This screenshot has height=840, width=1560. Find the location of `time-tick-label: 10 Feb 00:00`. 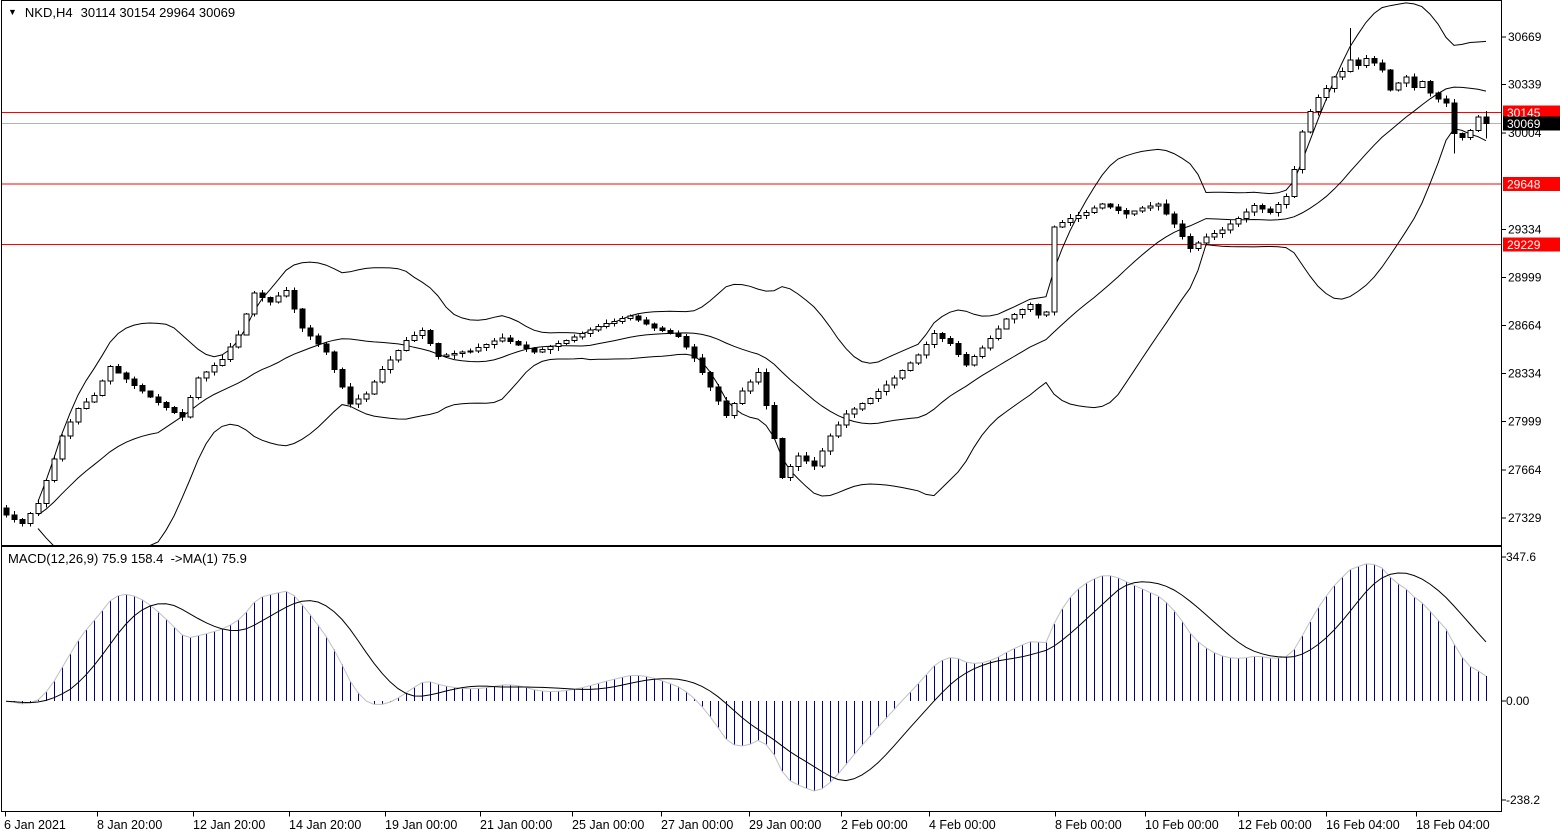

time-tick-label: 10 Feb 00:00 is located at coordinates (1182, 825).